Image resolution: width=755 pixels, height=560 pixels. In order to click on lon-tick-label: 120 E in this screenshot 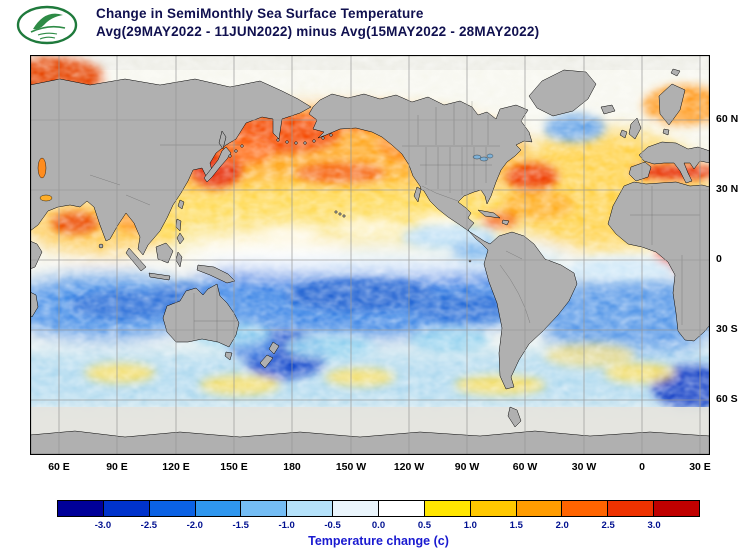, I will do `click(176, 467)`.